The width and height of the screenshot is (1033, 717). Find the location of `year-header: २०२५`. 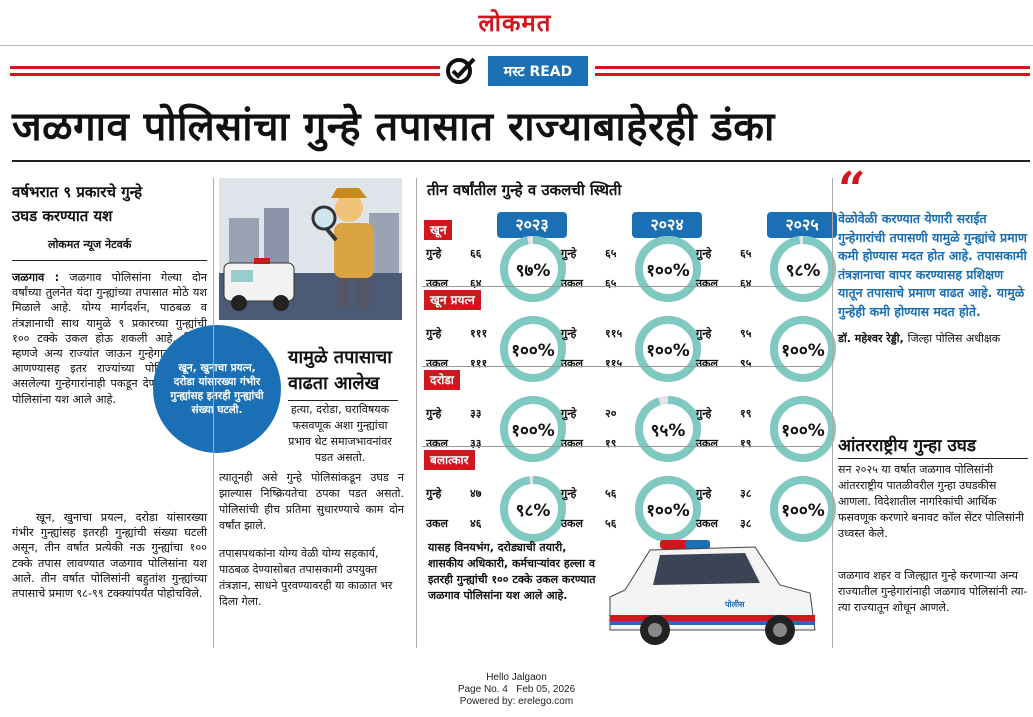

year-header: २०२५ is located at coordinates (802, 225).